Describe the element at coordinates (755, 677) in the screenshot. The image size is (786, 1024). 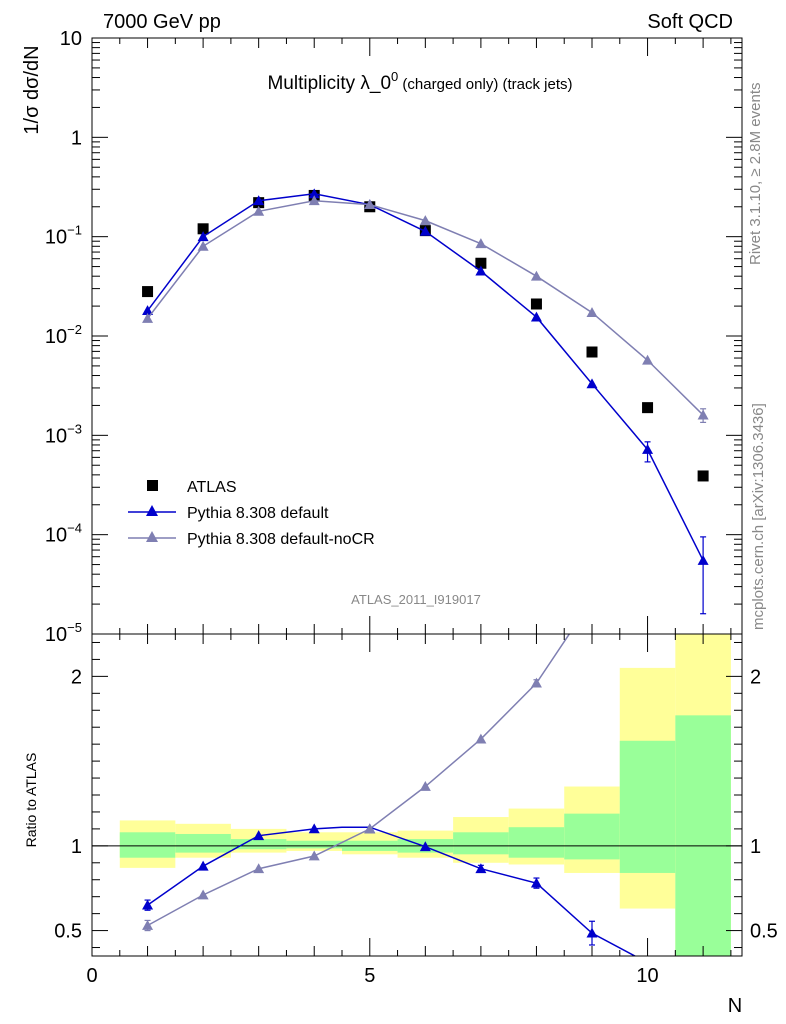
I see `ratio-y-tick-label-right-2: 2` at that location.